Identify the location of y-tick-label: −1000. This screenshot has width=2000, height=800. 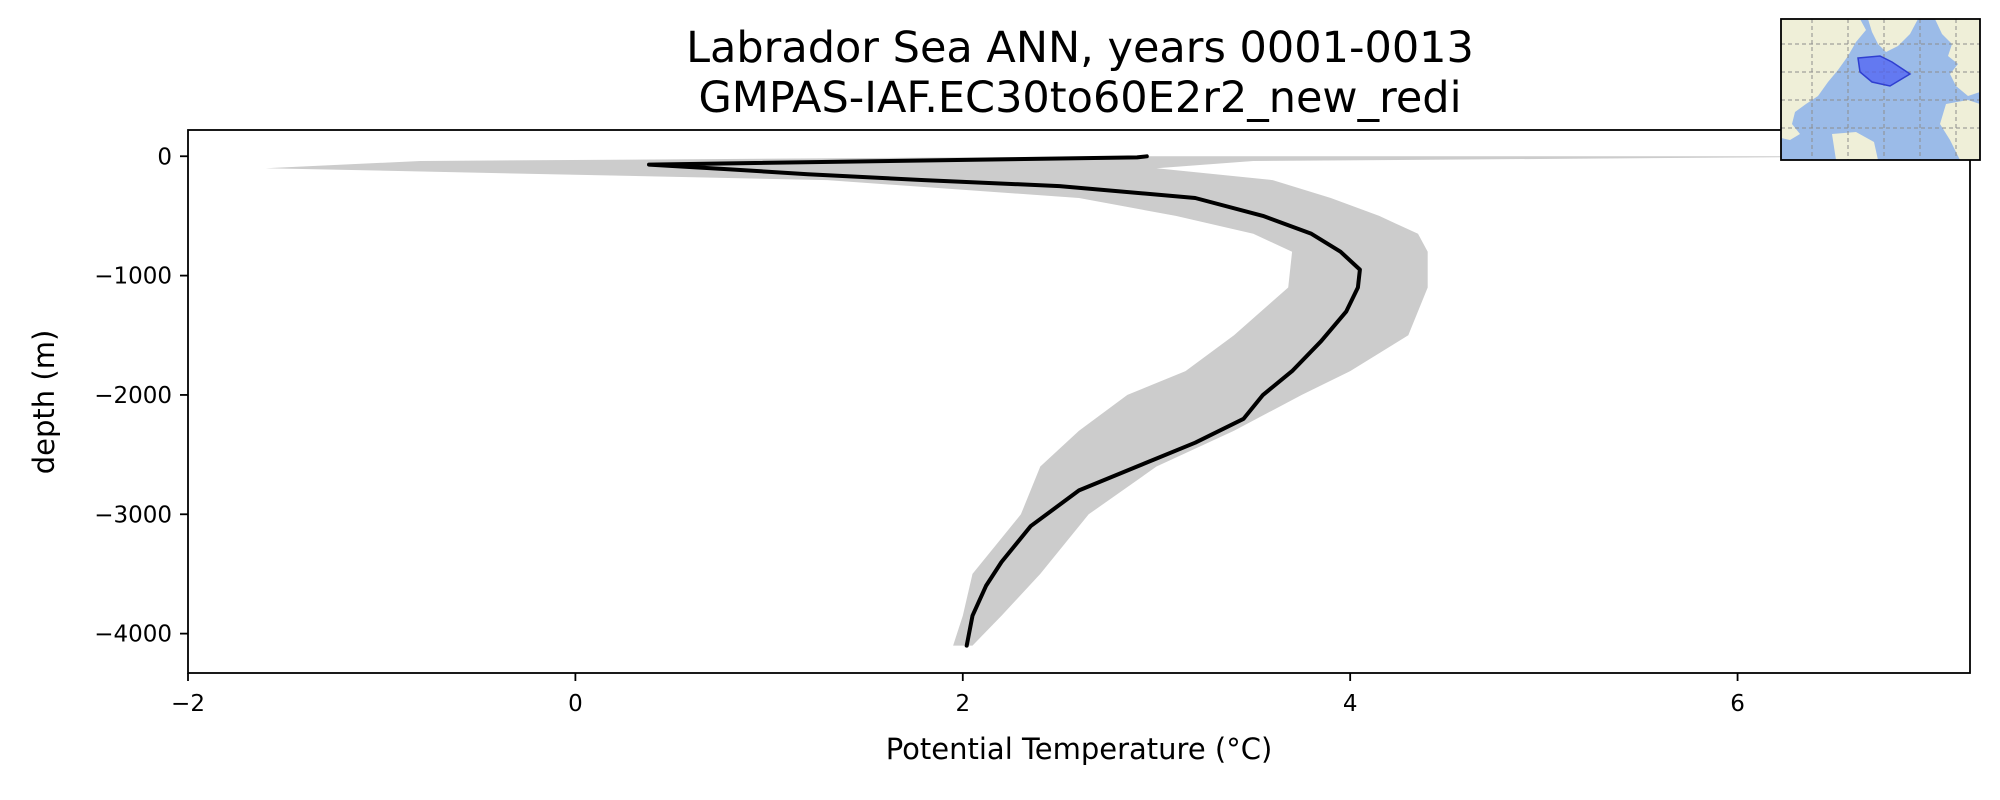
(133, 277).